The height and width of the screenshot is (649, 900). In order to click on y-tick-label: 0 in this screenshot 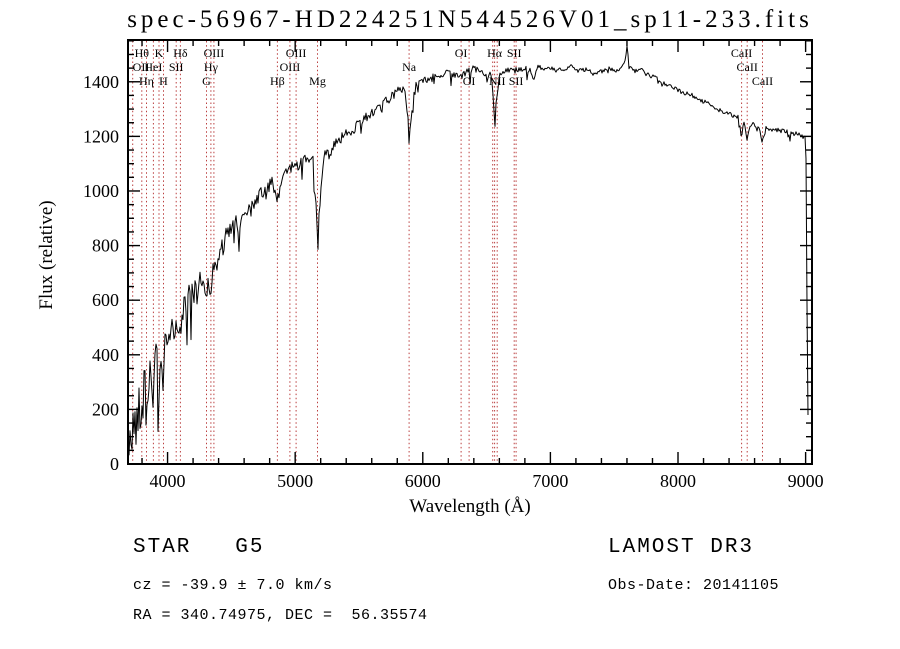, I will do `click(114, 464)`.